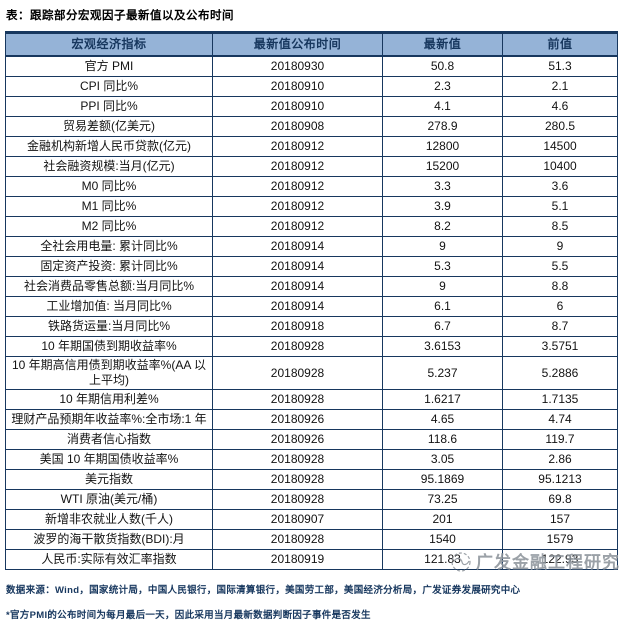  Describe the element at coordinates (442, 499) in the screenshot. I see `latest-value-cell: 73.25` at that location.